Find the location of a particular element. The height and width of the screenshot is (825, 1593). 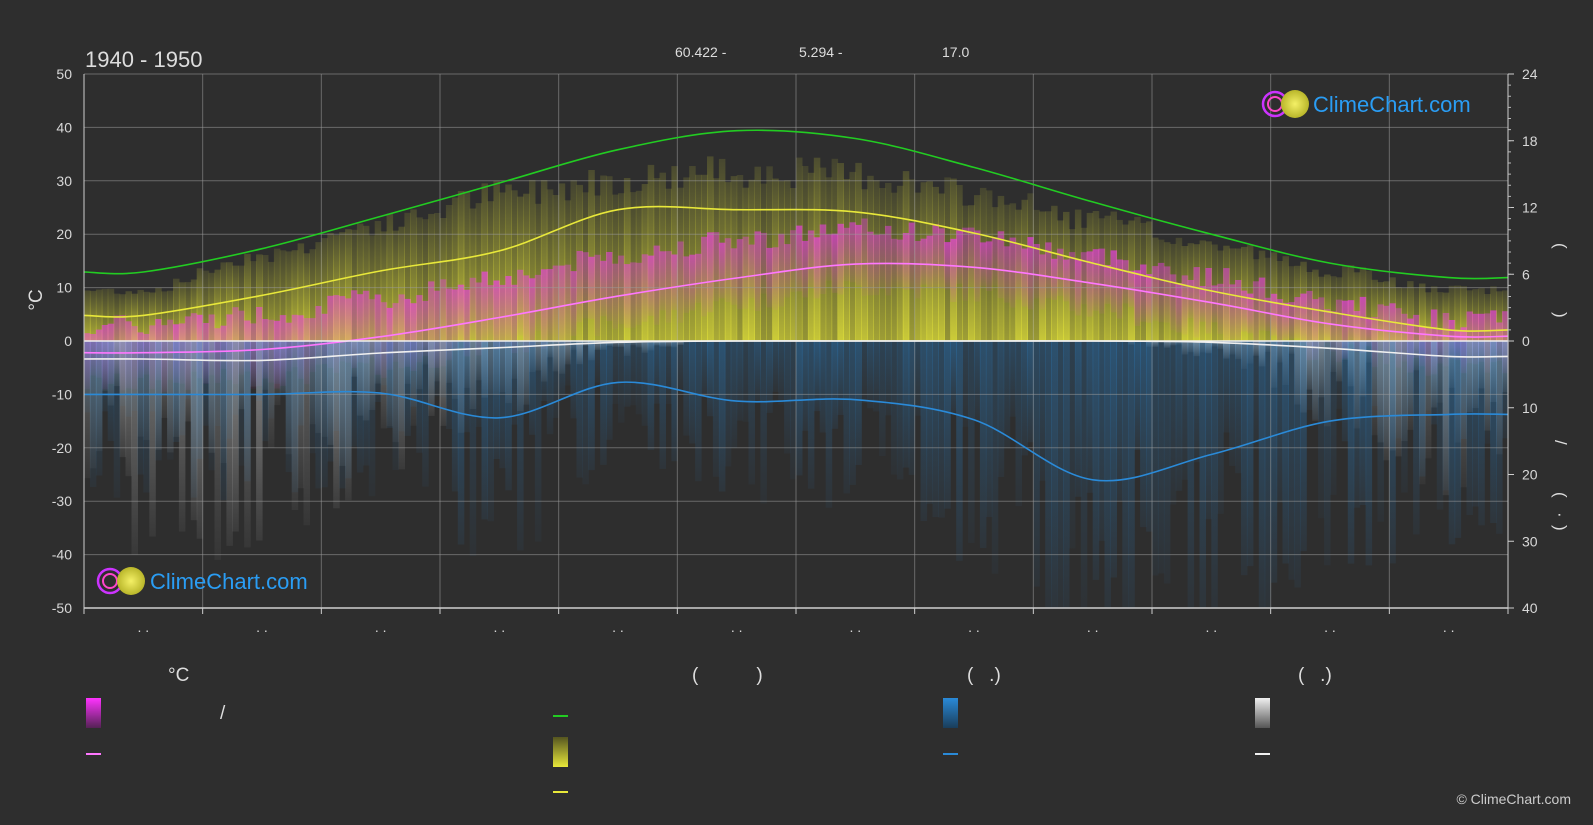

y-axis-right-bottom-tick-label: 20 is located at coordinates (1530, 475).